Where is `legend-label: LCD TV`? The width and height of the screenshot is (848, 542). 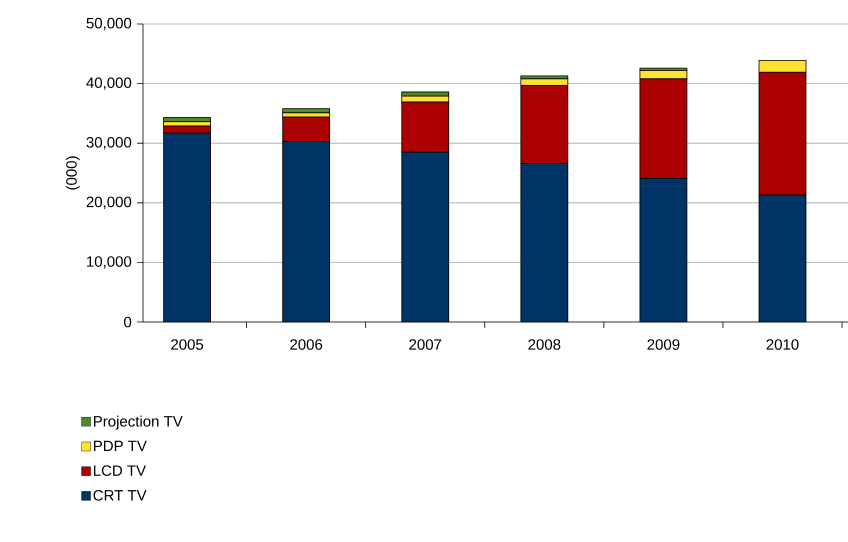
legend-label: LCD TV is located at coordinates (120, 470).